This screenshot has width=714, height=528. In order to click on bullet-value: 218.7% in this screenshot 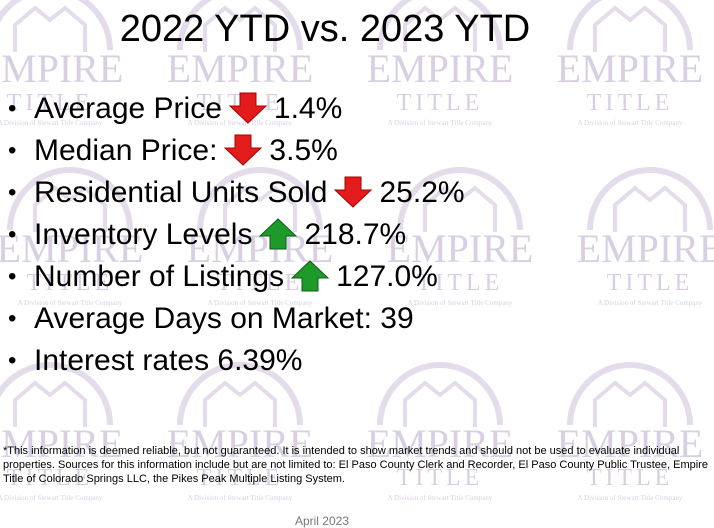, I will do `click(355, 234)`.